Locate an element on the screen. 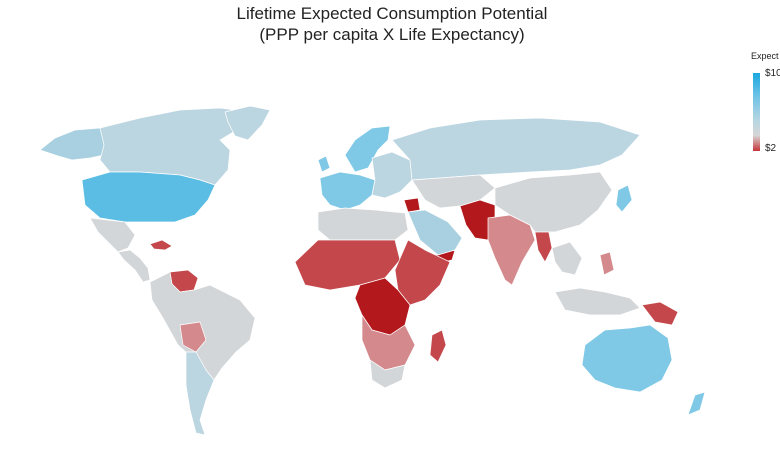 The width and height of the screenshot is (780, 470). region-myanmar is located at coordinates (543, 245).